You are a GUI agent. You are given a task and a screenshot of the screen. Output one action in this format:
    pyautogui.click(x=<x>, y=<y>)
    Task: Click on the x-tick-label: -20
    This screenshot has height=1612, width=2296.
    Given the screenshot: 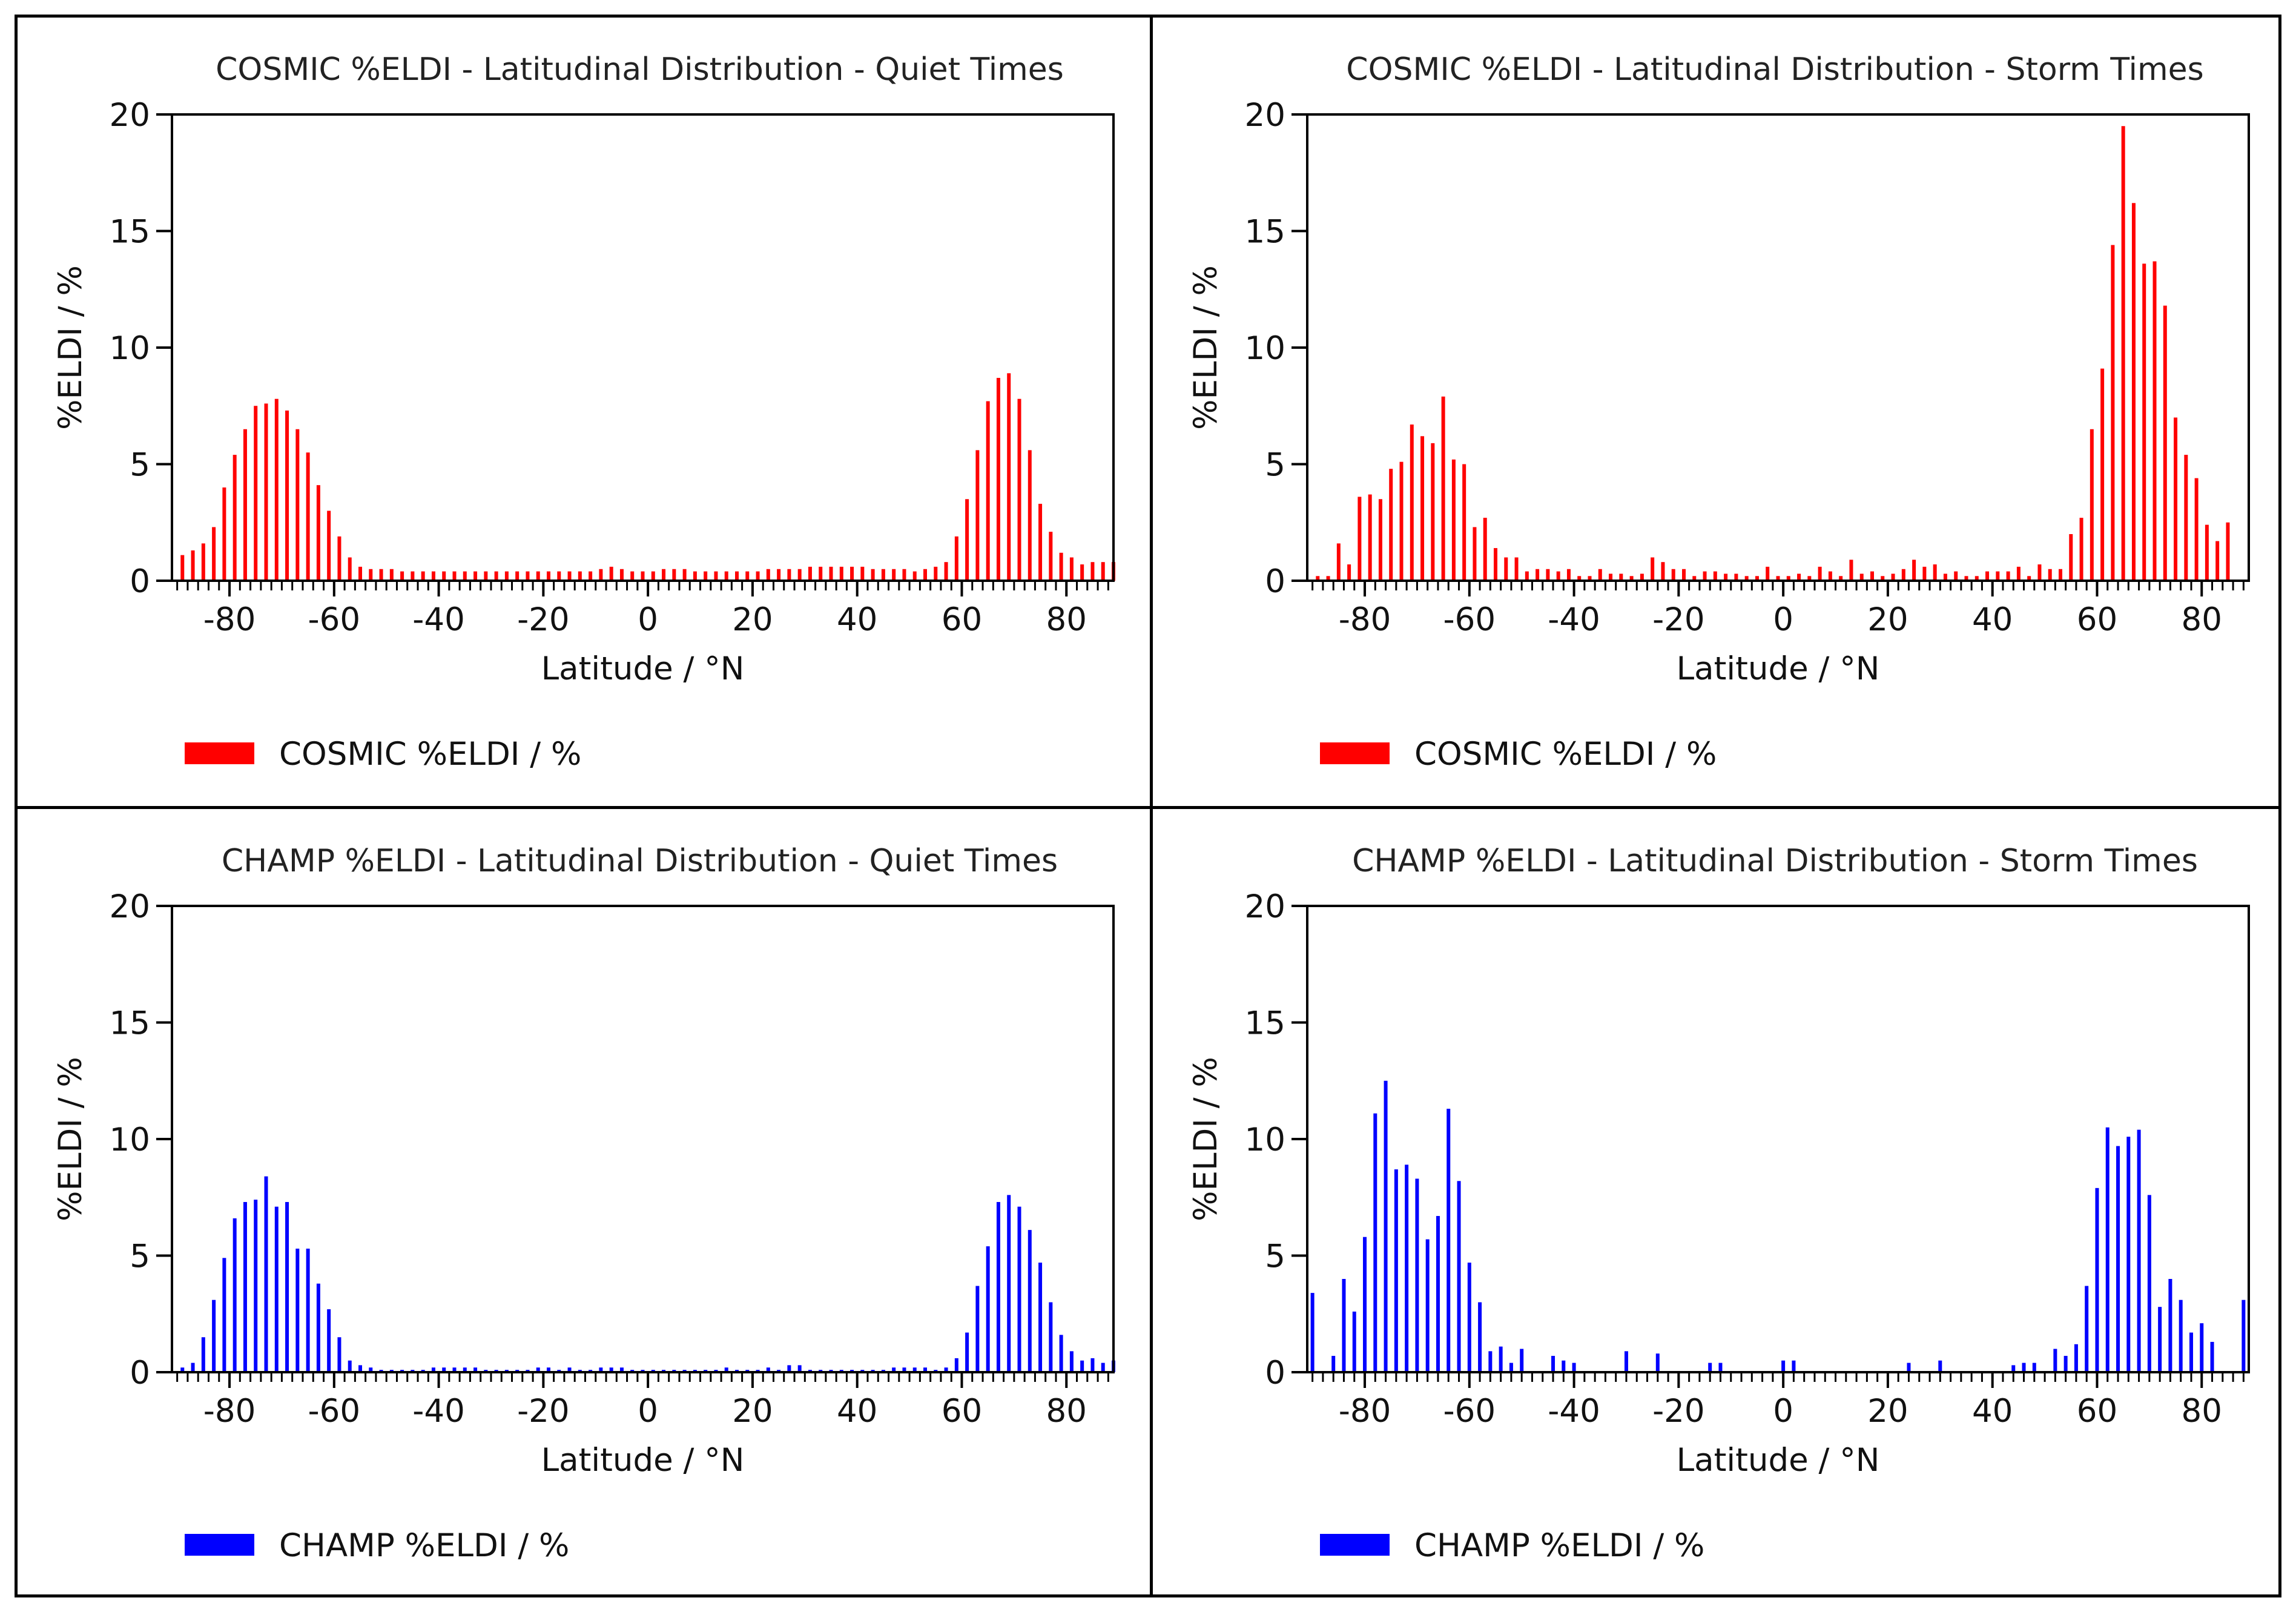 What is the action you would take?
    pyautogui.click(x=543, y=1411)
    